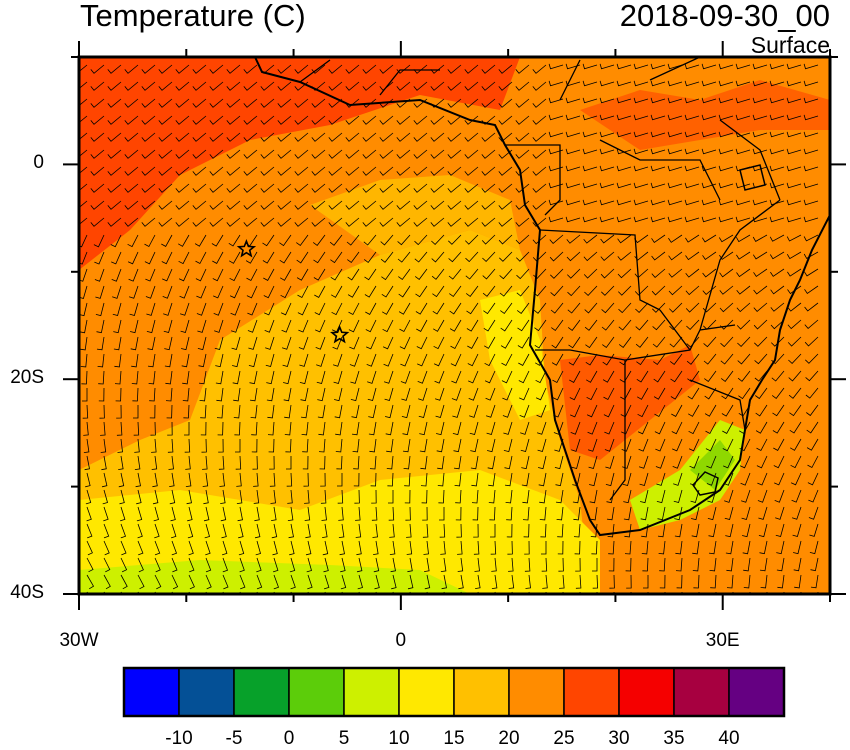  What do you see at coordinates (790, 45) in the screenshot?
I see `level-label: Surface` at bounding box center [790, 45].